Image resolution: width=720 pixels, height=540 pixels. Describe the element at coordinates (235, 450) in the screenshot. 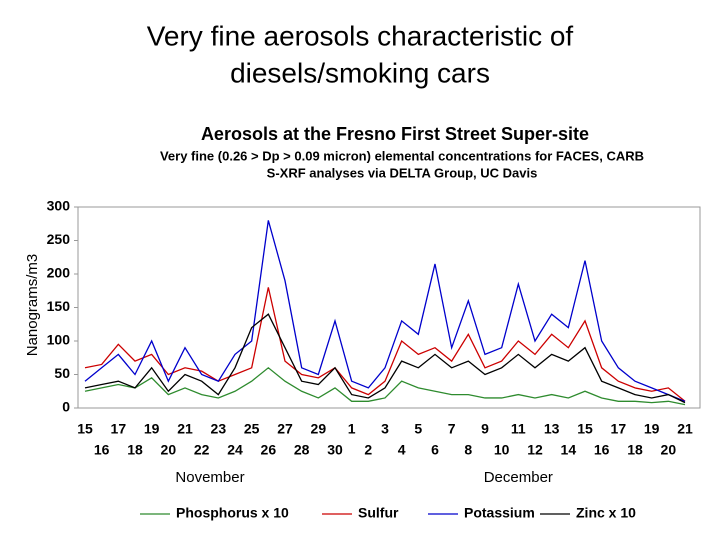

I see `x-tick-label: 24` at that location.